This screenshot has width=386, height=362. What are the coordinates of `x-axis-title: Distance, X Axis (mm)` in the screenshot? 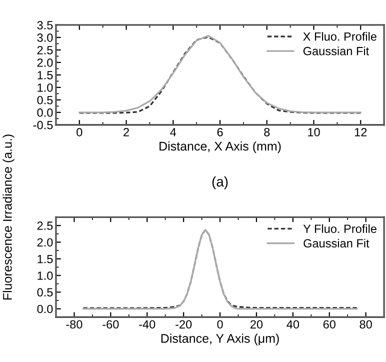 It's located at (220, 147).